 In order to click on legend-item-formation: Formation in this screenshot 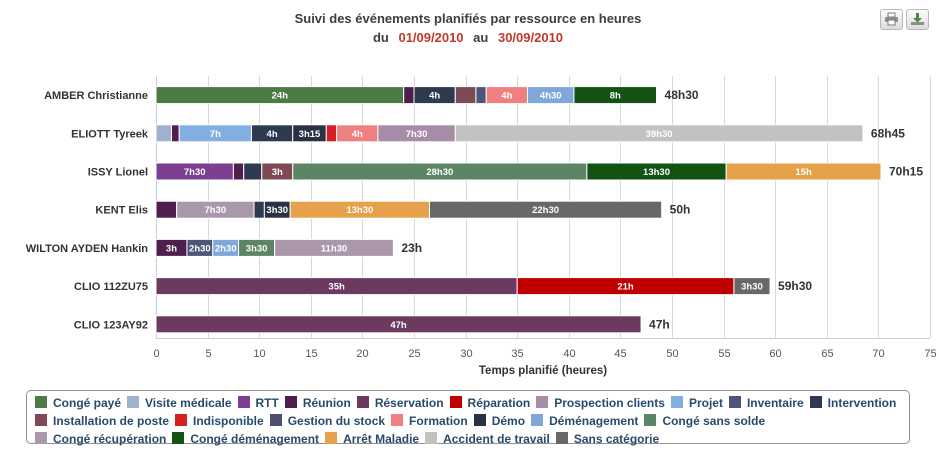, I will do `click(429, 421)`.